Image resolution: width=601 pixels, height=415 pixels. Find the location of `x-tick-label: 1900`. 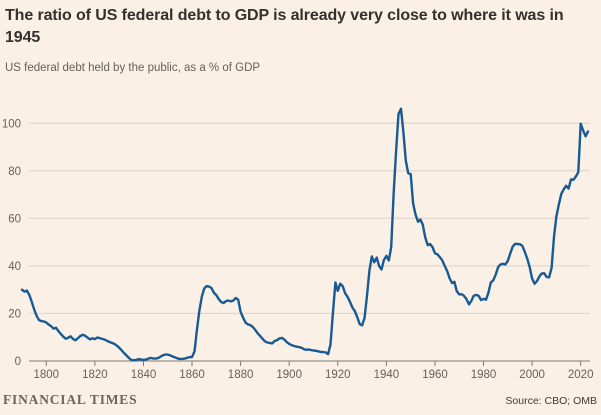

x-tick-label: 1900 is located at coordinates (289, 375).